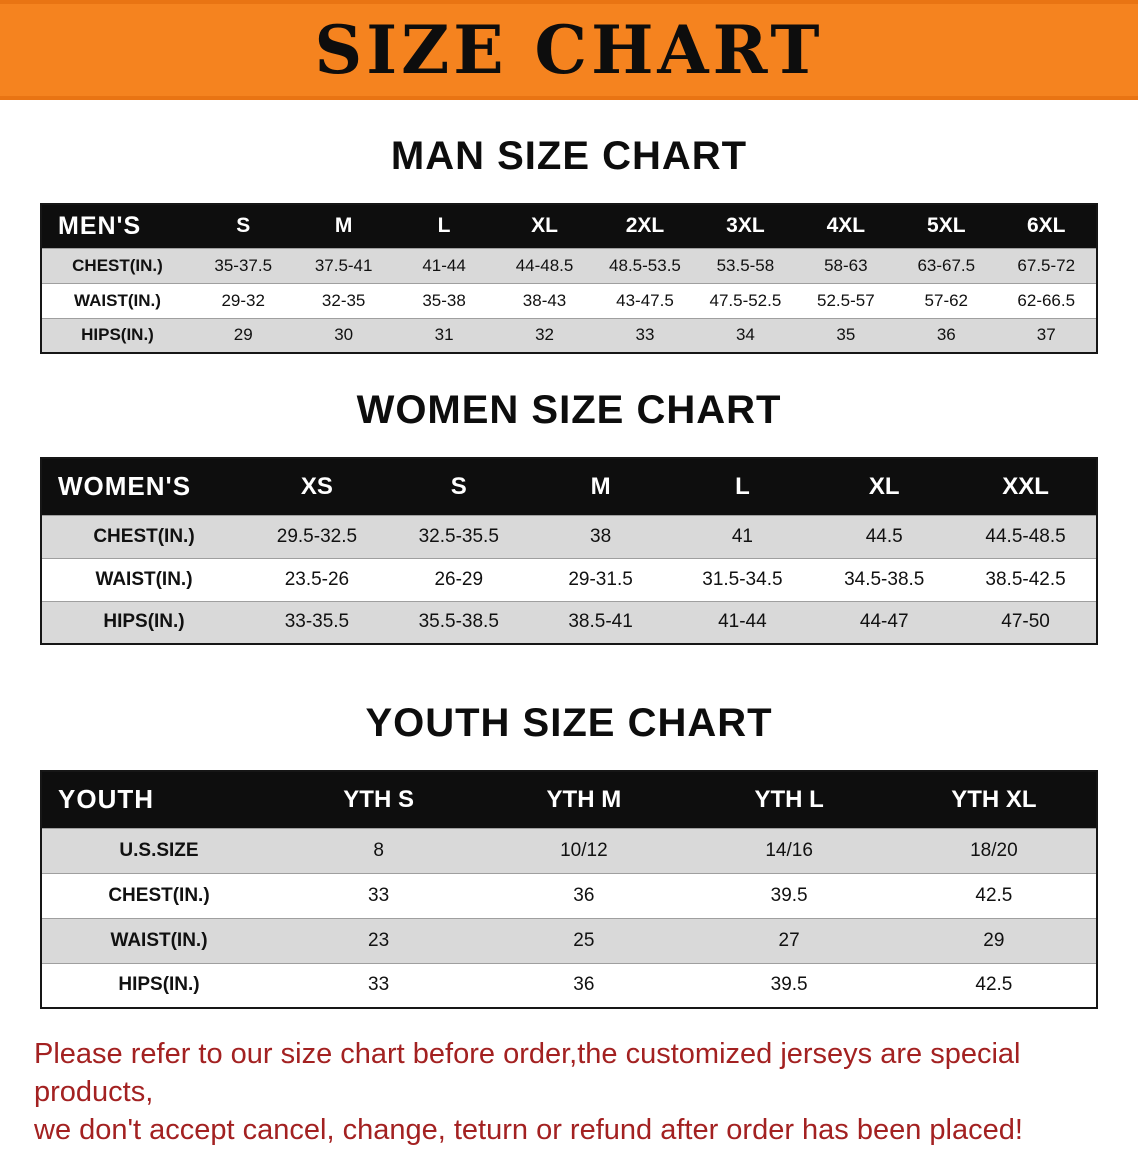 This screenshot has width=1138, height=1149. Describe the element at coordinates (317, 536) in the screenshot. I see `size-value-cell: 29.5-32.5` at that location.